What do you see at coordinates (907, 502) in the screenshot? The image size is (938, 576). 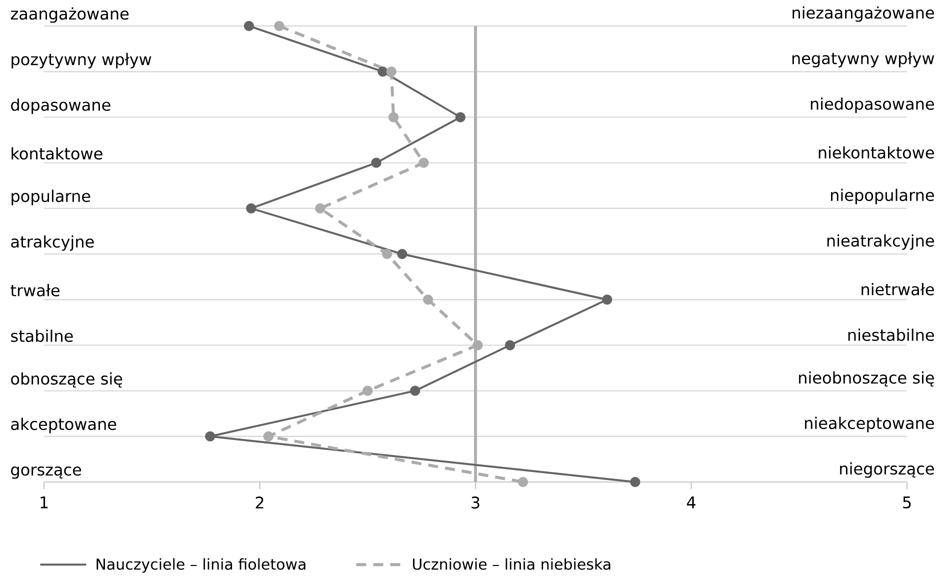 I see `x-tick-label: 5` at bounding box center [907, 502].